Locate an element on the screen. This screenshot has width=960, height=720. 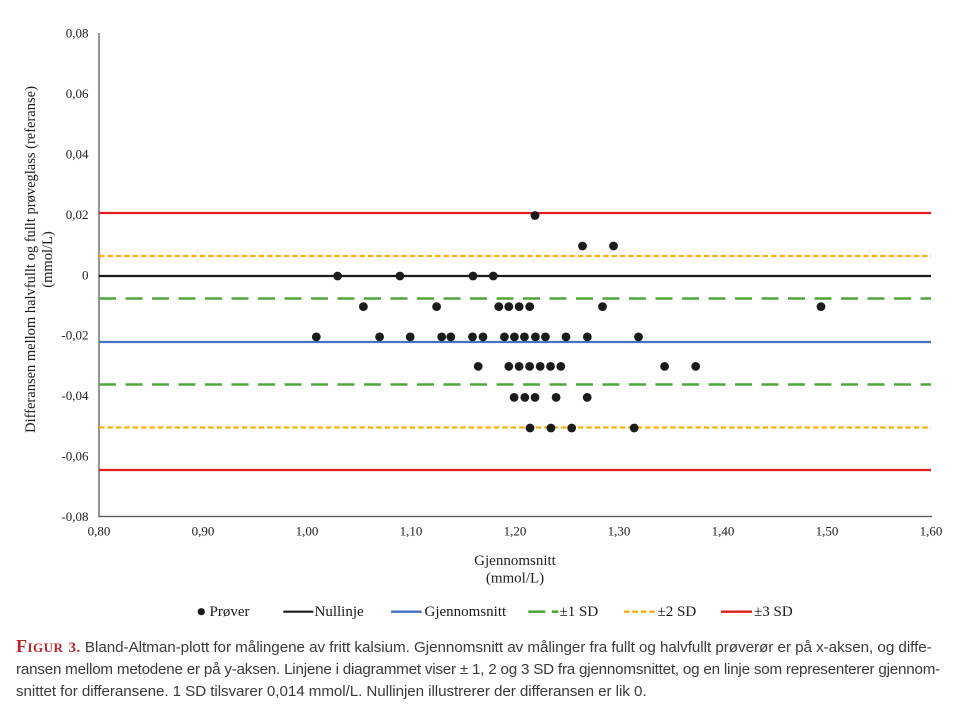
svg-text: ±2 SD is located at coordinates (677, 612).